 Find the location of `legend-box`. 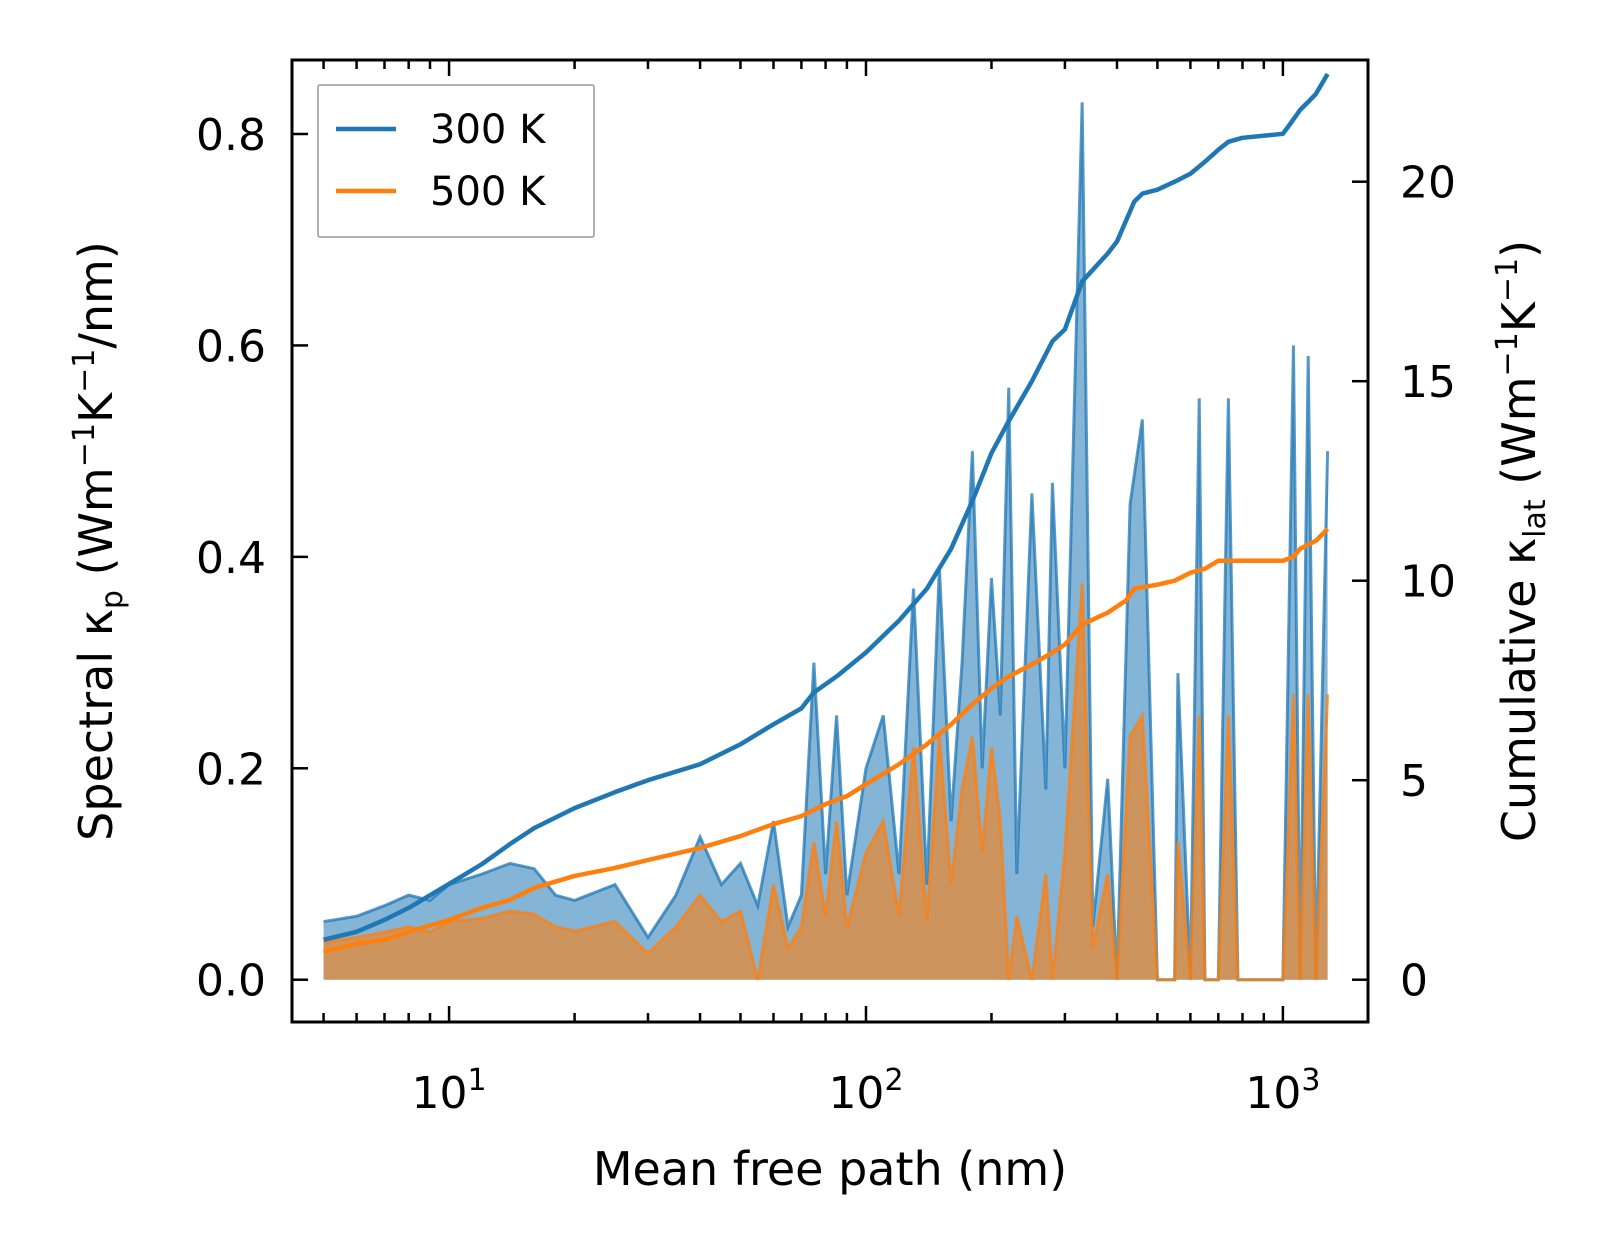

legend-box is located at coordinates (456, 161).